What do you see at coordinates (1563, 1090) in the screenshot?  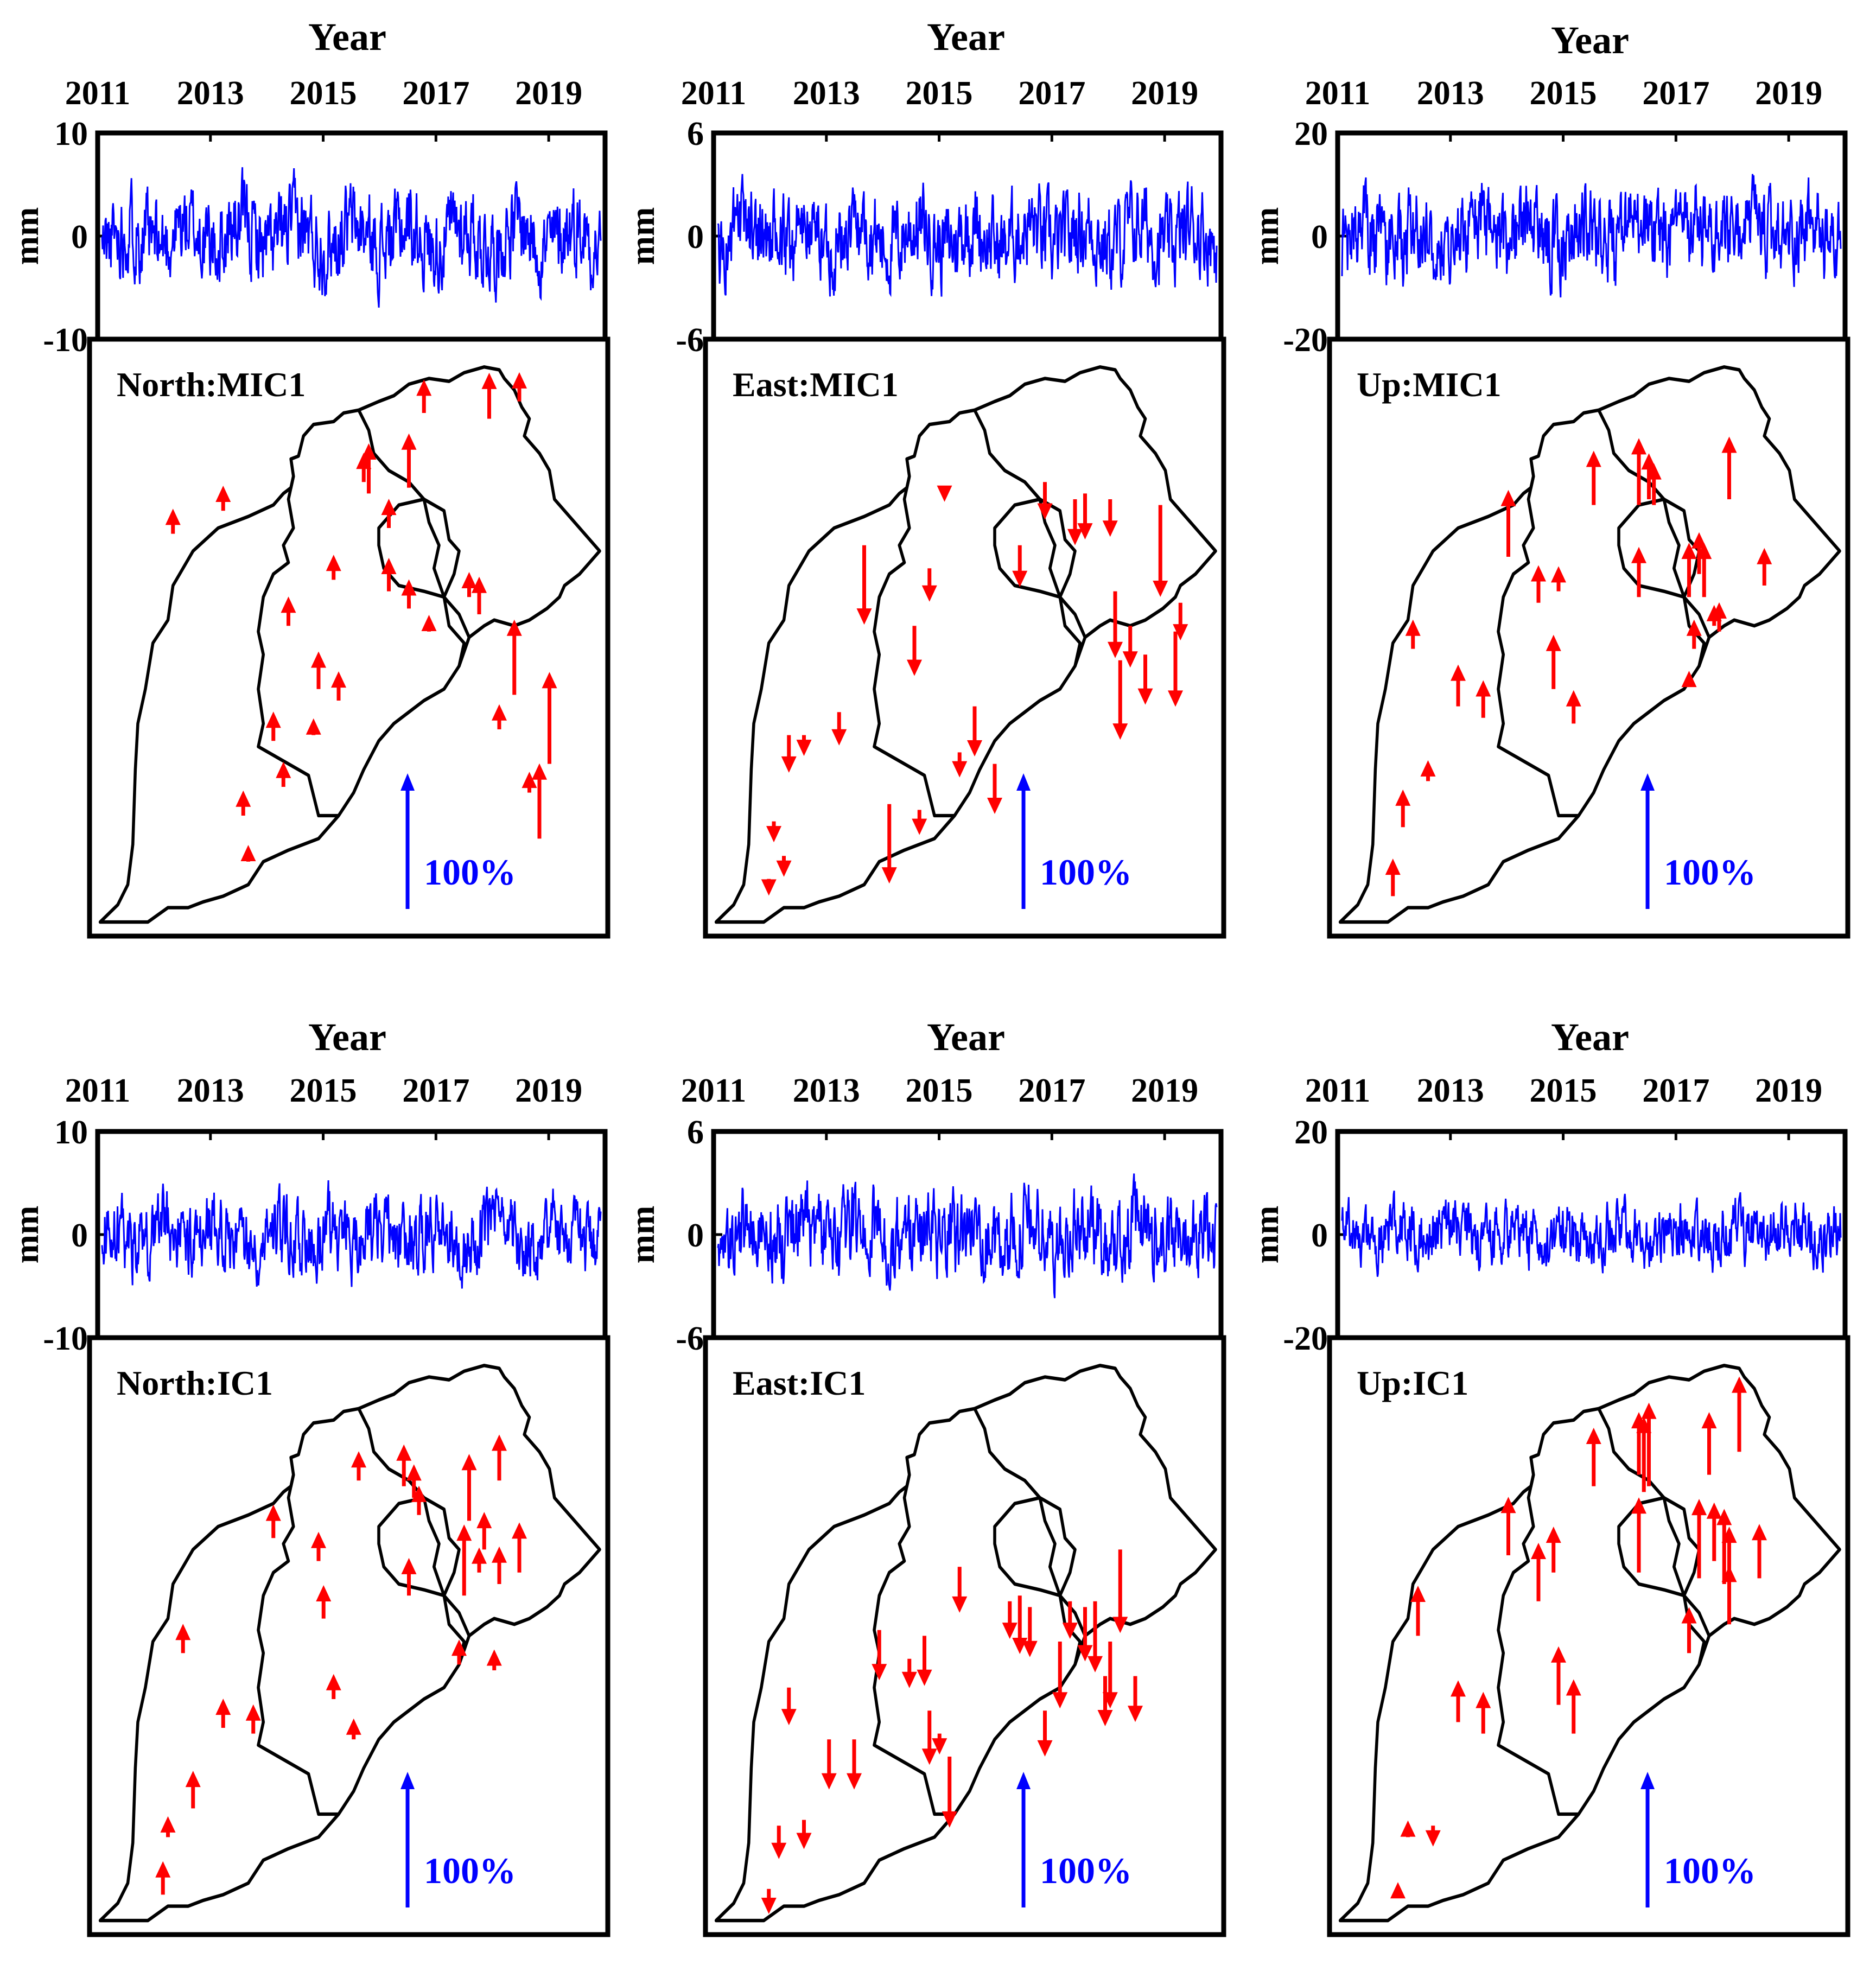 I see `xtick-labels: 2011 2013 2015 2017 2019` at bounding box center [1563, 1090].